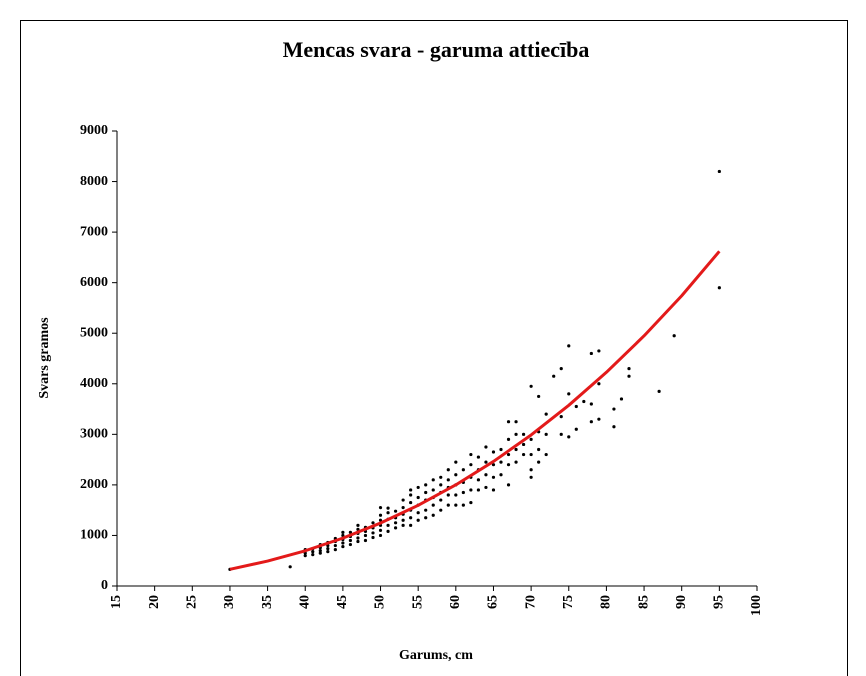 The width and height of the screenshot is (866, 676). What do you see at coordinates (455, 602) in the screenshot?
I see `x-tick-label: 60` at bounding box center [455, 602].